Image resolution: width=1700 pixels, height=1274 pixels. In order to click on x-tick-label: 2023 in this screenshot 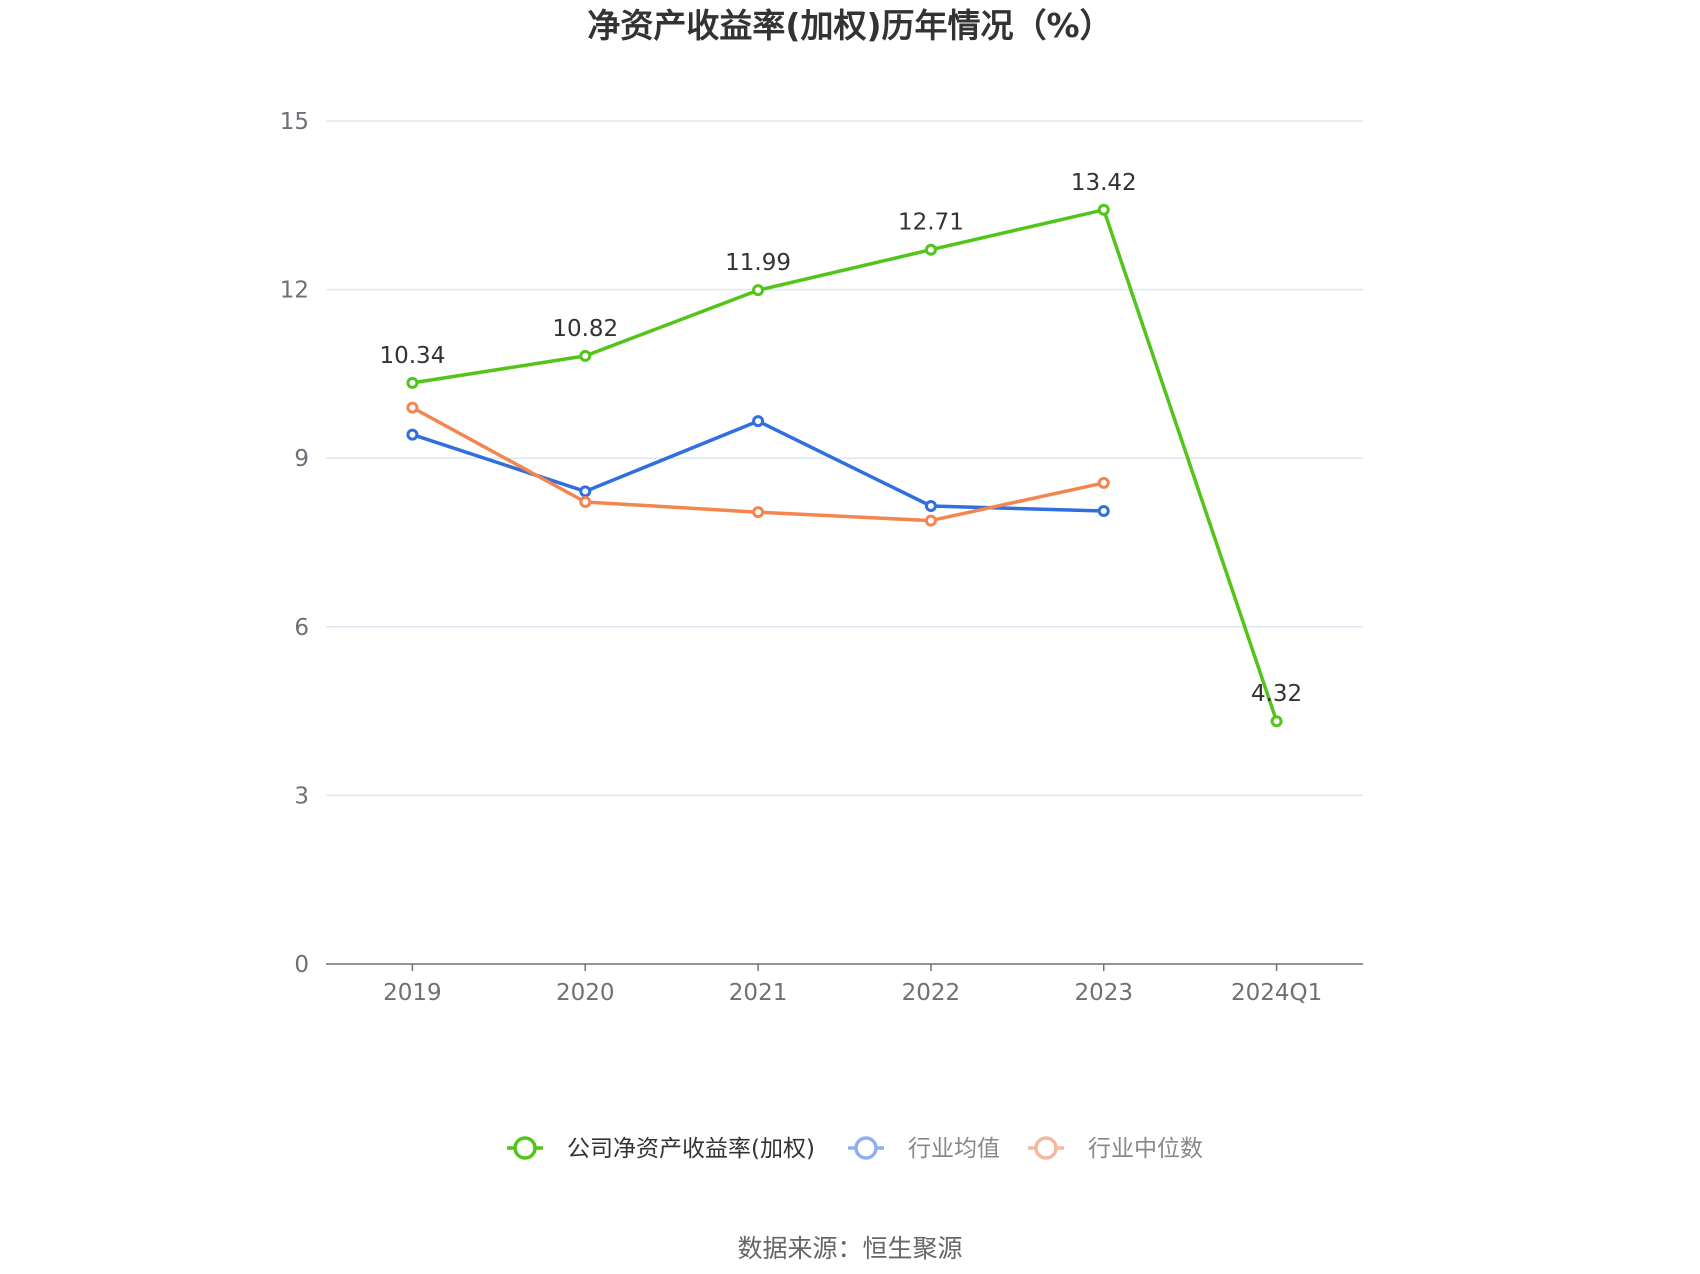, I will do `click(1103, 993)`.